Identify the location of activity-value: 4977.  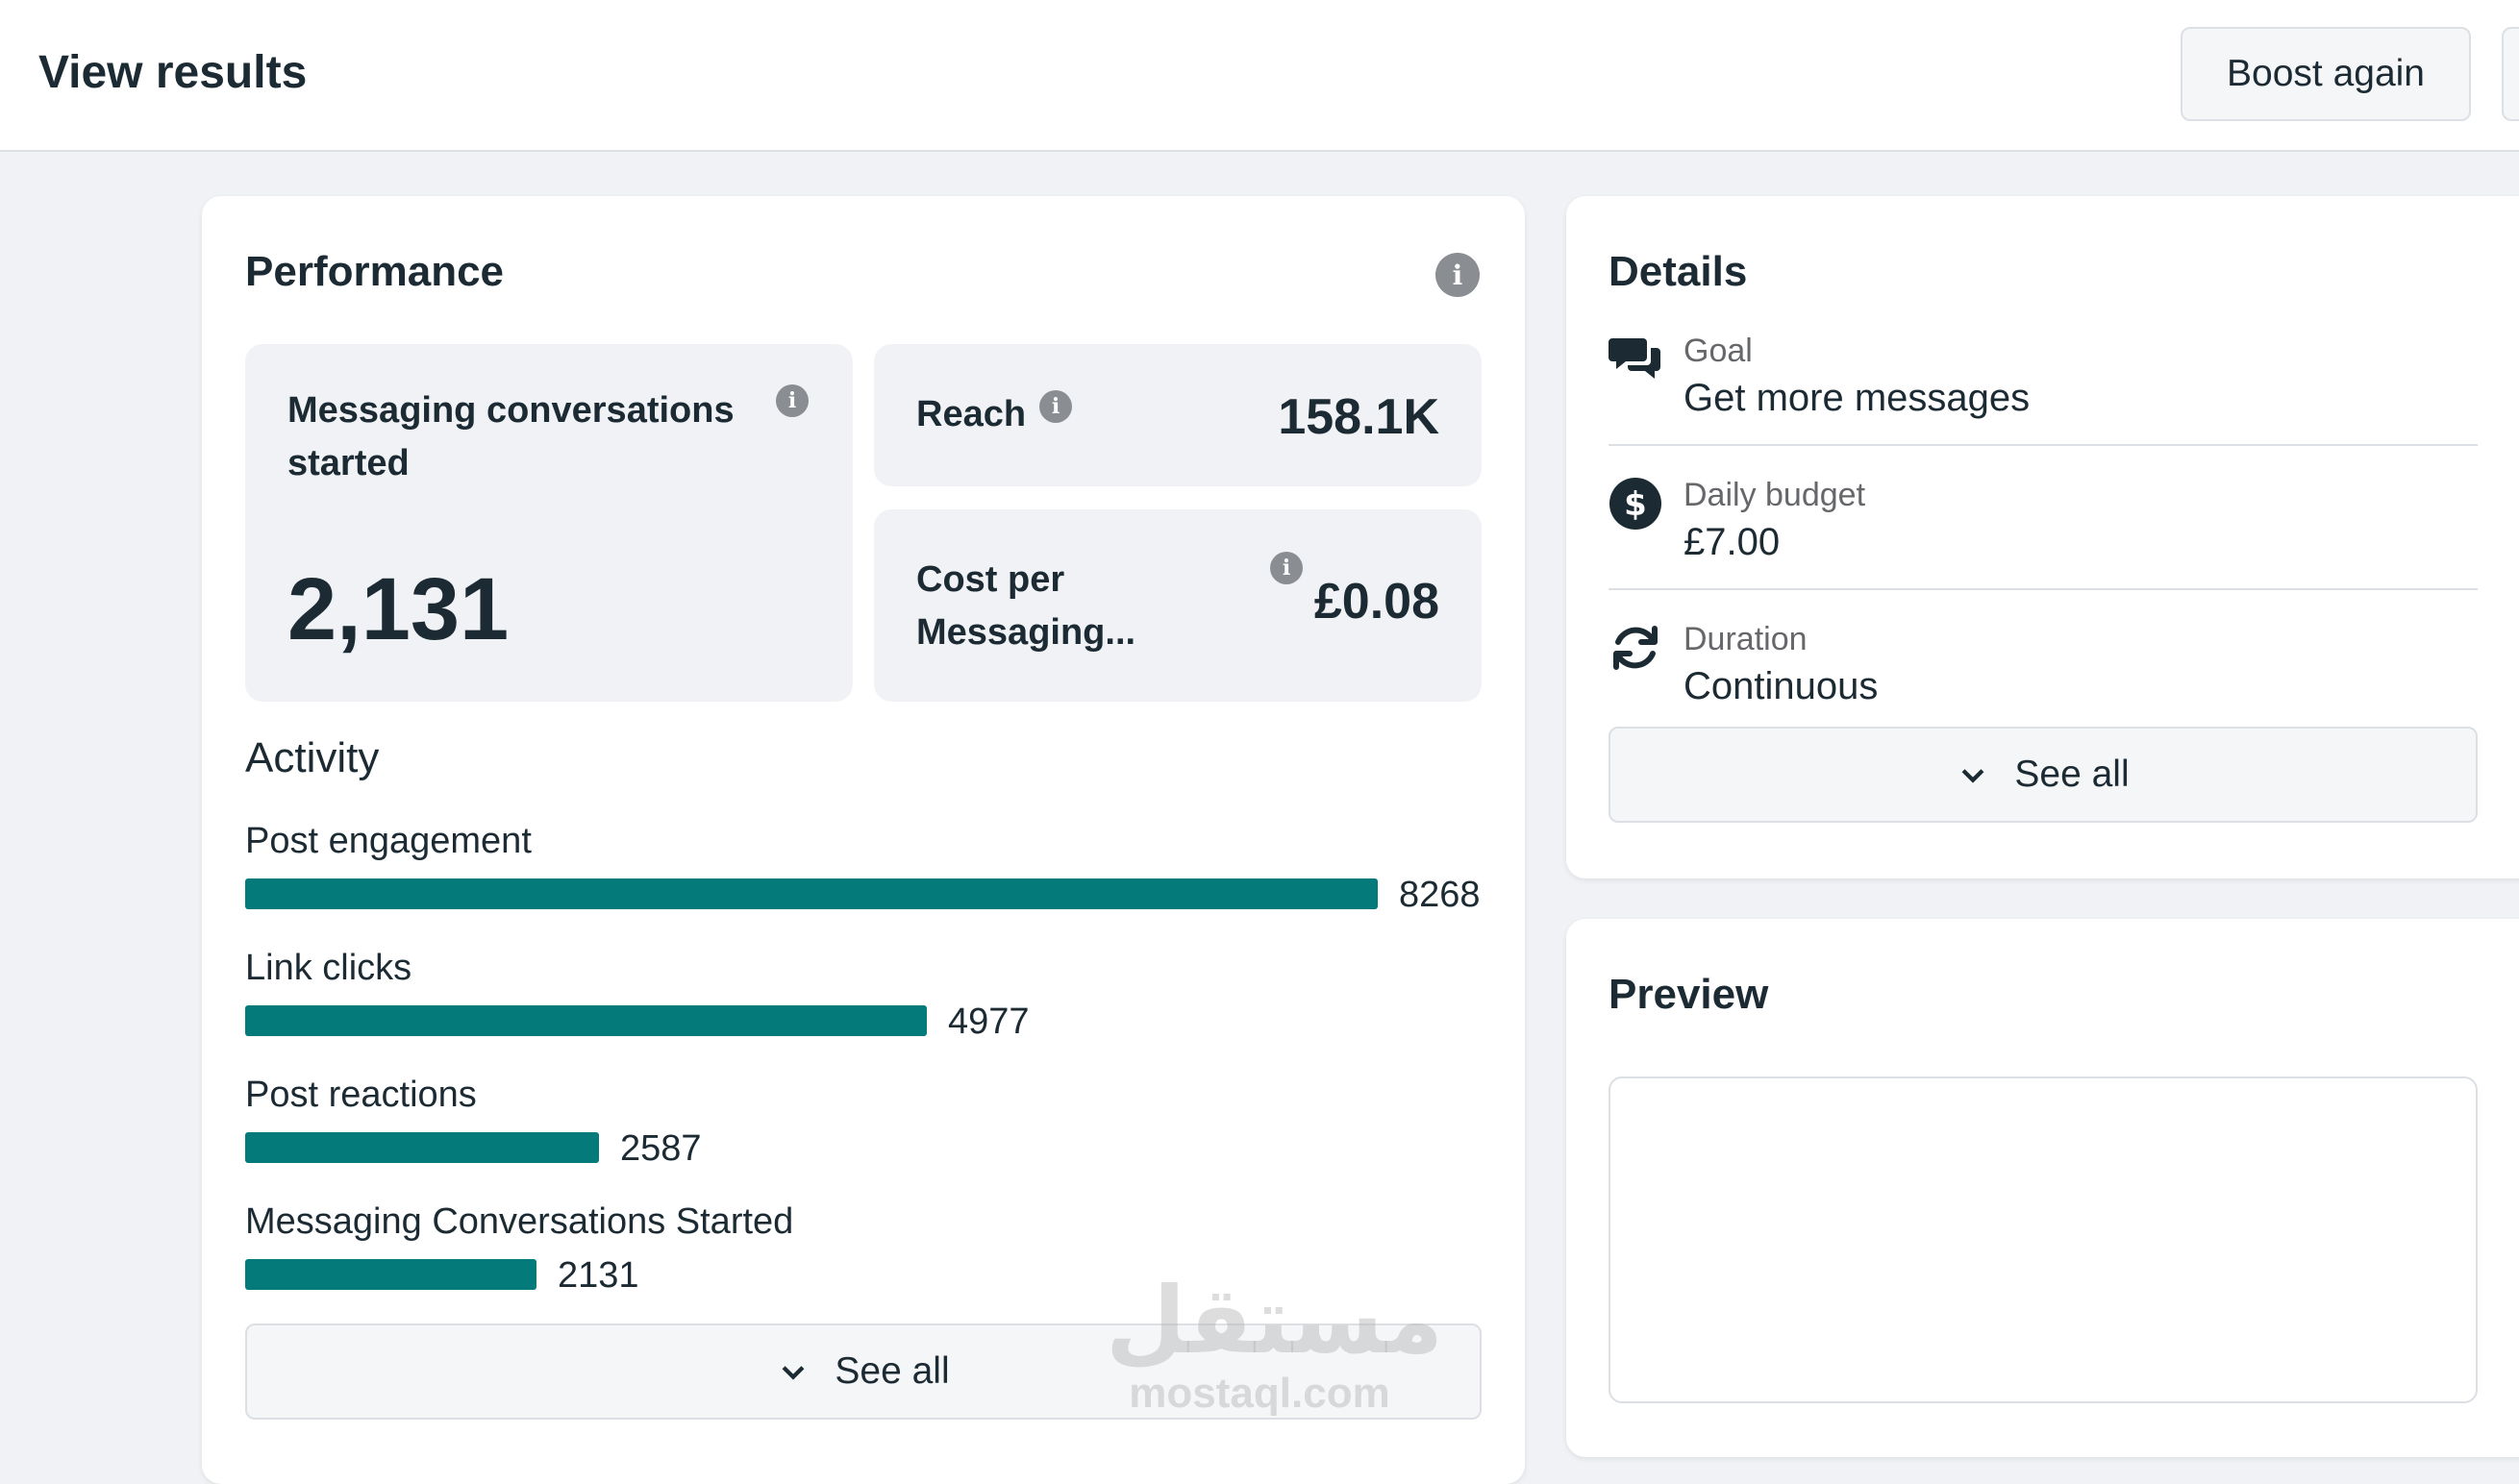
(989, 1022).